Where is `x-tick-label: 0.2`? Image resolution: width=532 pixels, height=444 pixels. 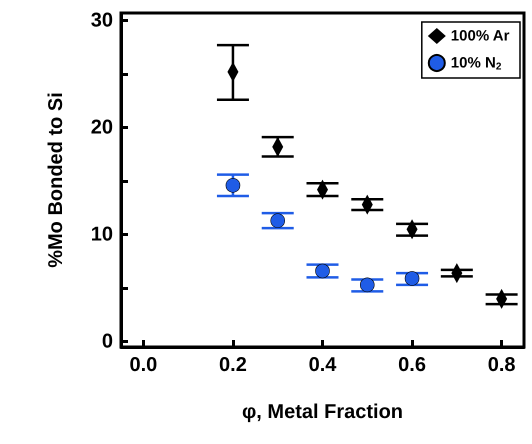 x-tick-label: 0.2 is located at coordinates (233, 365).